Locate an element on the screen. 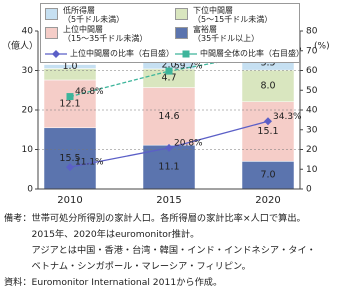 This screenshot has height=298, width=338. legend-label: 上位中間層の比率（右目盛） is located at coordinates (122, 53).